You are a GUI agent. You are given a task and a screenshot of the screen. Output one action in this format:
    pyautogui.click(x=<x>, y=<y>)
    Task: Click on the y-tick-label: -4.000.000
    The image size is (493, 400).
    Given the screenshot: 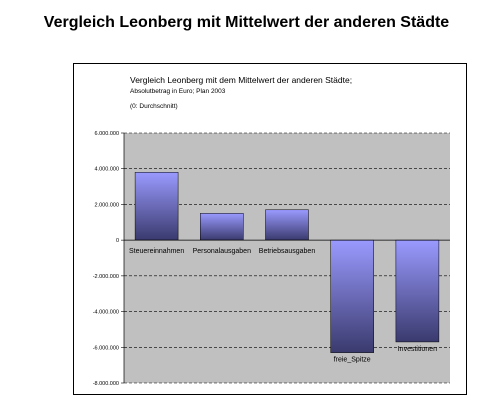 What is the action you would take?
    pyautogui.click(x=106, y=313)
    